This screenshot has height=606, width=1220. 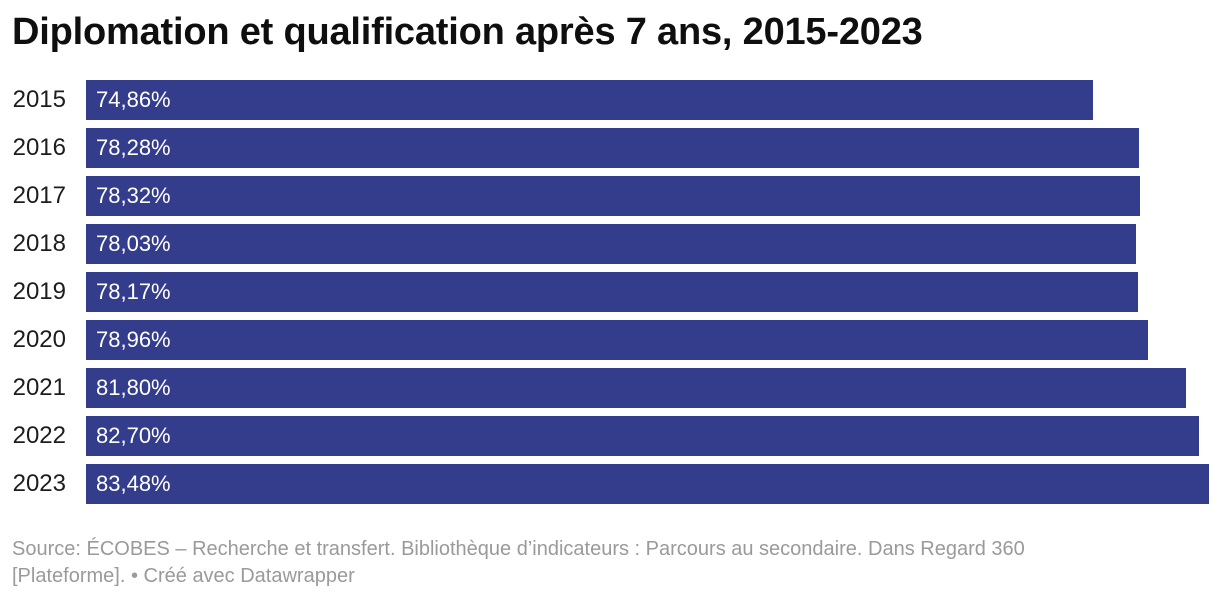 What do you see at coordinates (590, 99) in the screenshot?
I see `bar: 74,86%` at bounding box center [590, 99].